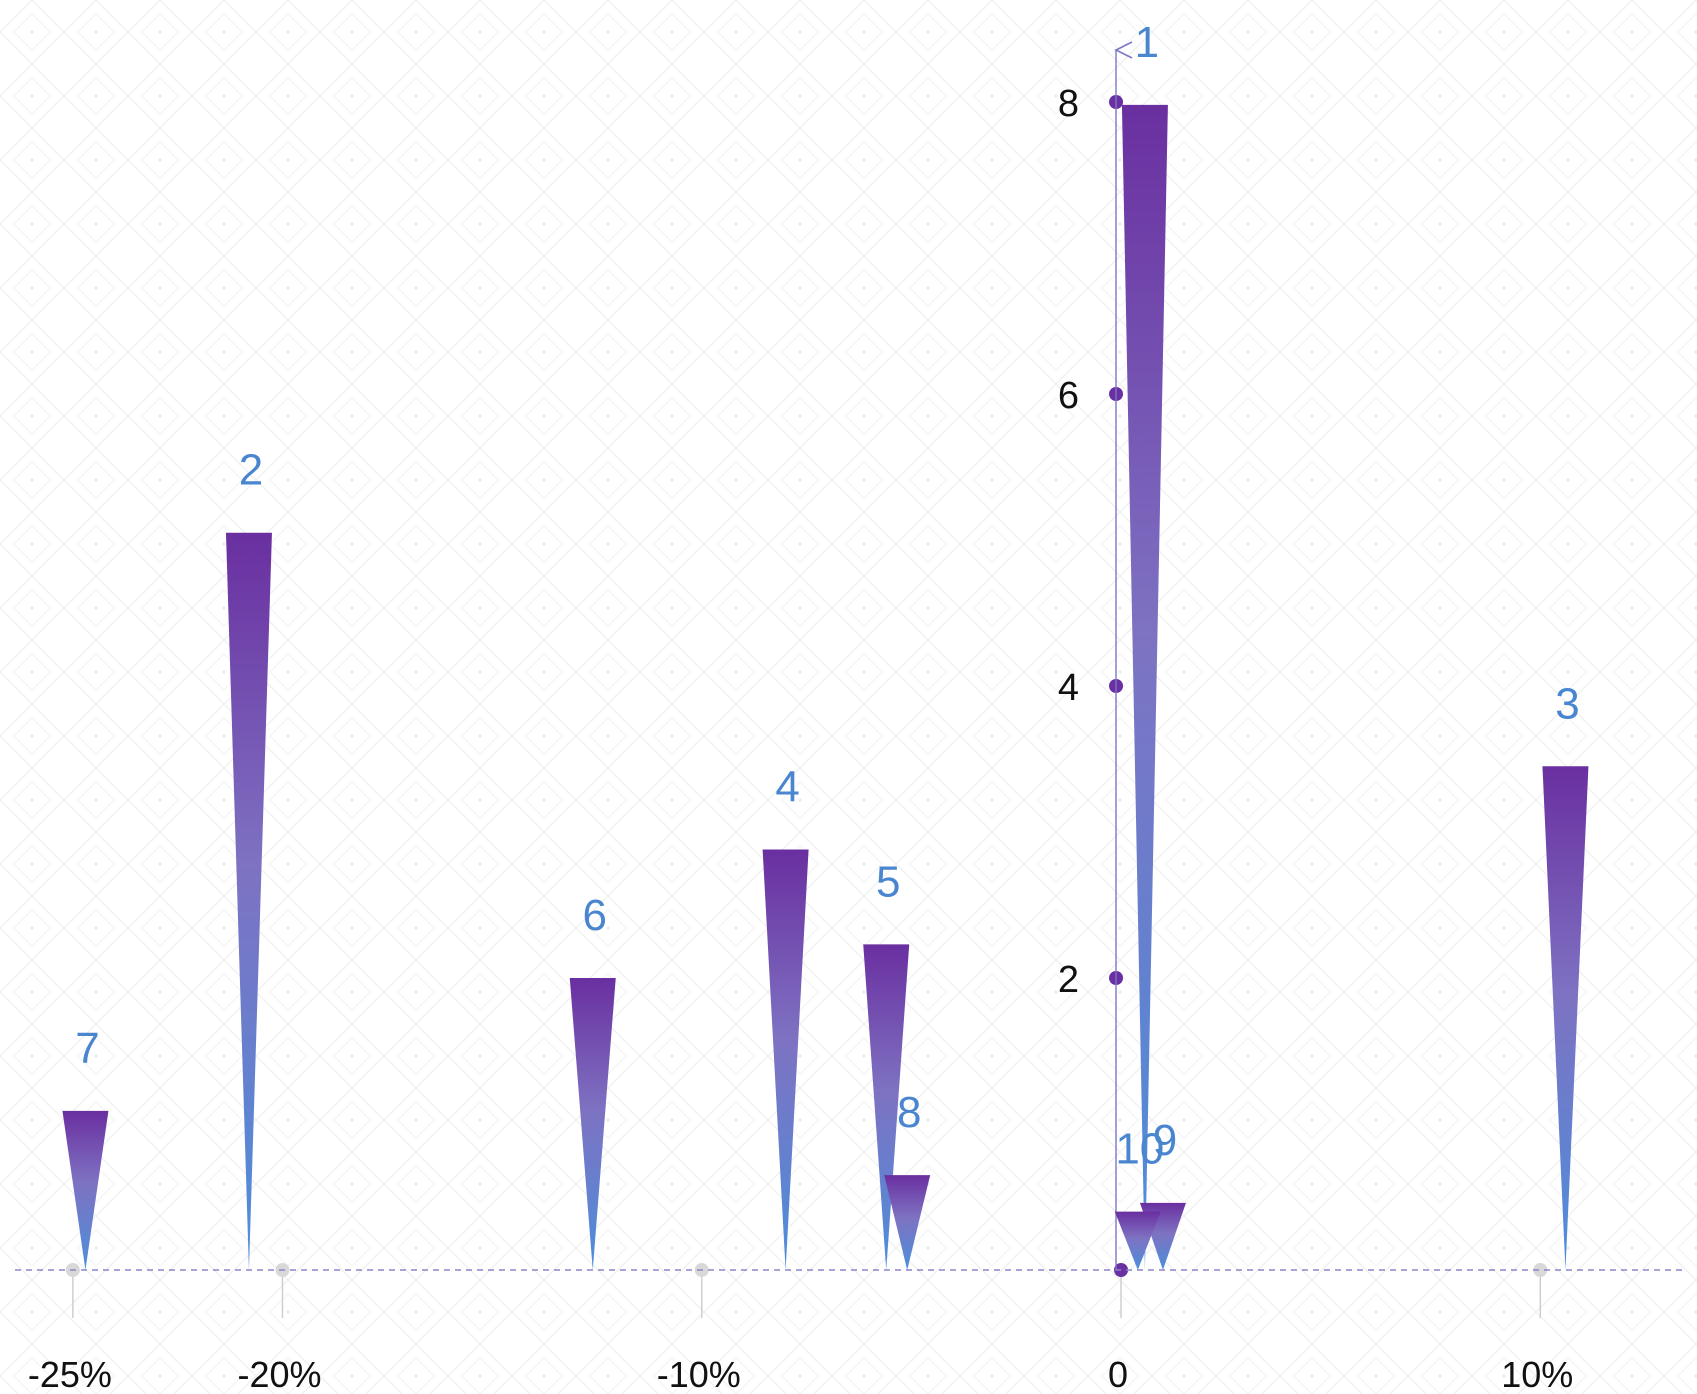  I want to click on data-label-8: 8, so click(909, 1112).